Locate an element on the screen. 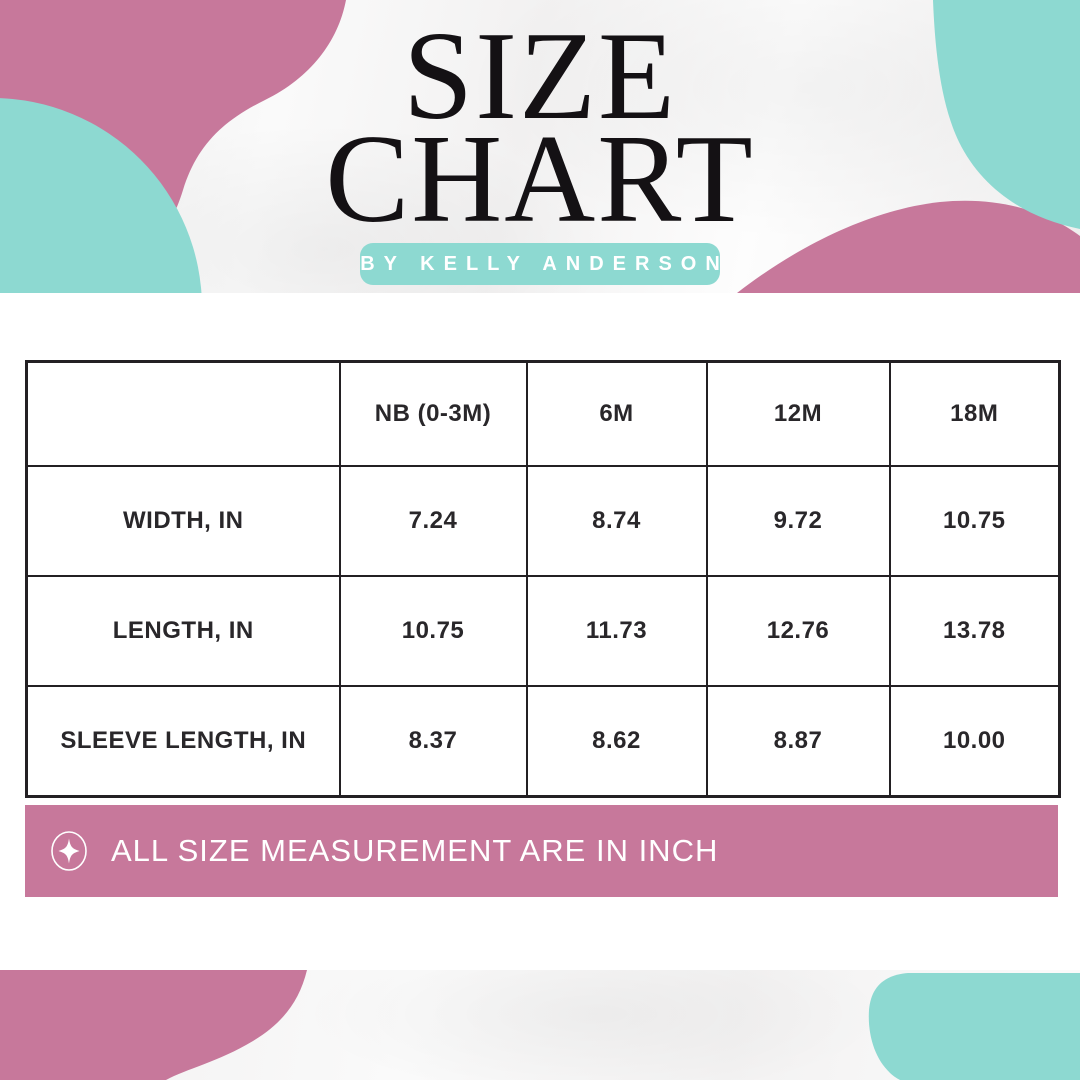 Image resolution: width=1080 pixels, height=1080 pixels. table-column-header: NB (0-3M) is located at coordinates (433, 413).